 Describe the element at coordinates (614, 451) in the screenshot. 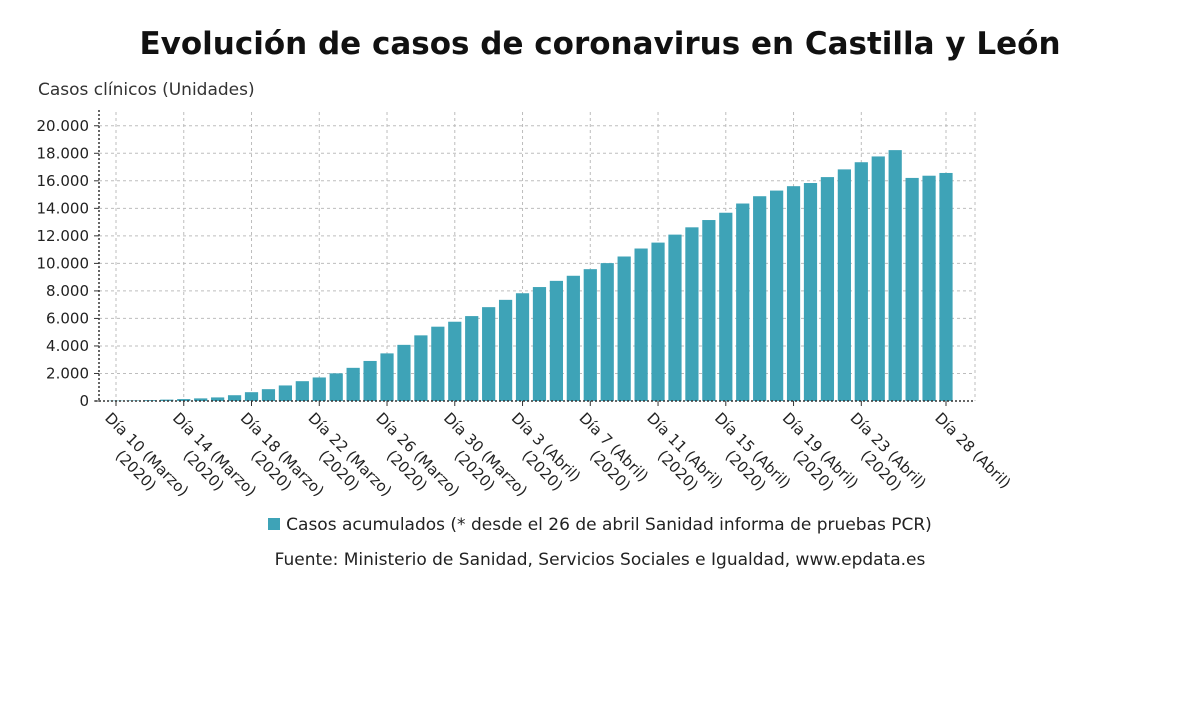

I see `x-tick-label: Día 7 (Abril)(2020)` at that location.